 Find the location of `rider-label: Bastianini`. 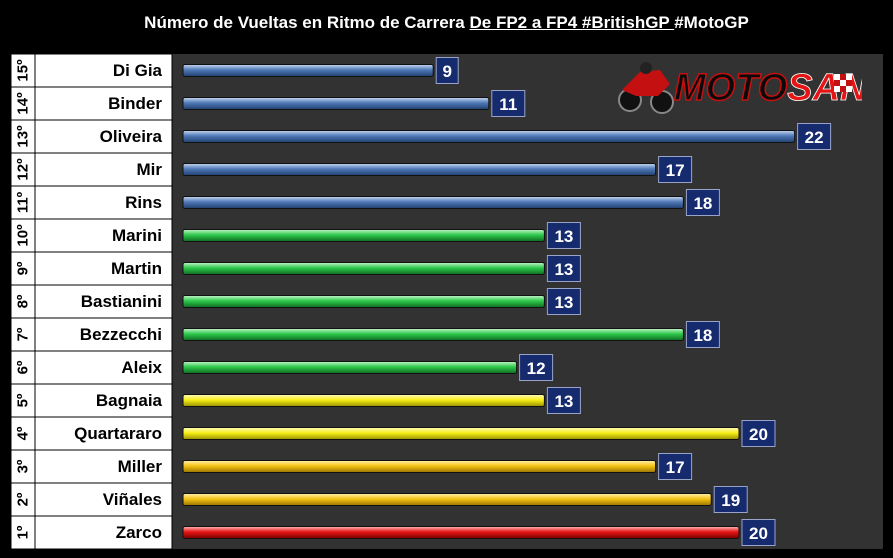

rider-label: Bastianini is located at coordinates (121, 301).